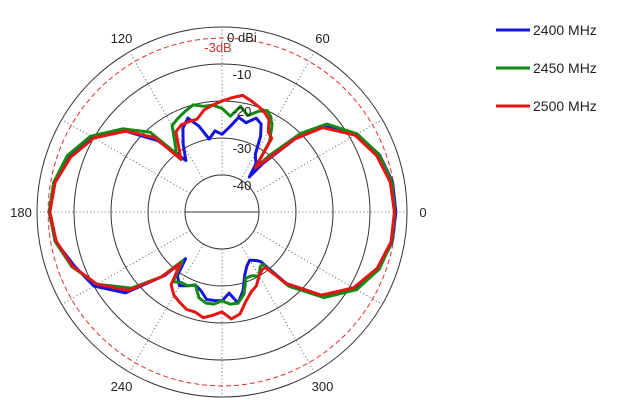 The image size is (622, 400). I want to click on legend-label-1: 2450 MHz, so click(565, 68).